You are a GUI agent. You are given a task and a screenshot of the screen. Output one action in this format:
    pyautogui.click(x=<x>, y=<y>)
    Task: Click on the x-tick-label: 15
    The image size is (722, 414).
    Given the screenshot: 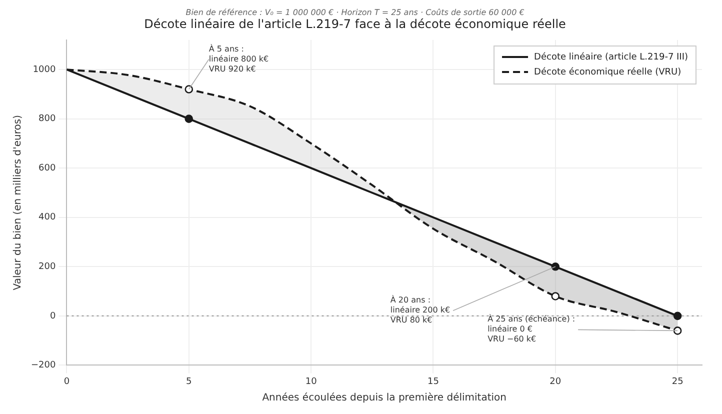 What is the action you would take?
    pyautogui.click(x=433, y=381)
    